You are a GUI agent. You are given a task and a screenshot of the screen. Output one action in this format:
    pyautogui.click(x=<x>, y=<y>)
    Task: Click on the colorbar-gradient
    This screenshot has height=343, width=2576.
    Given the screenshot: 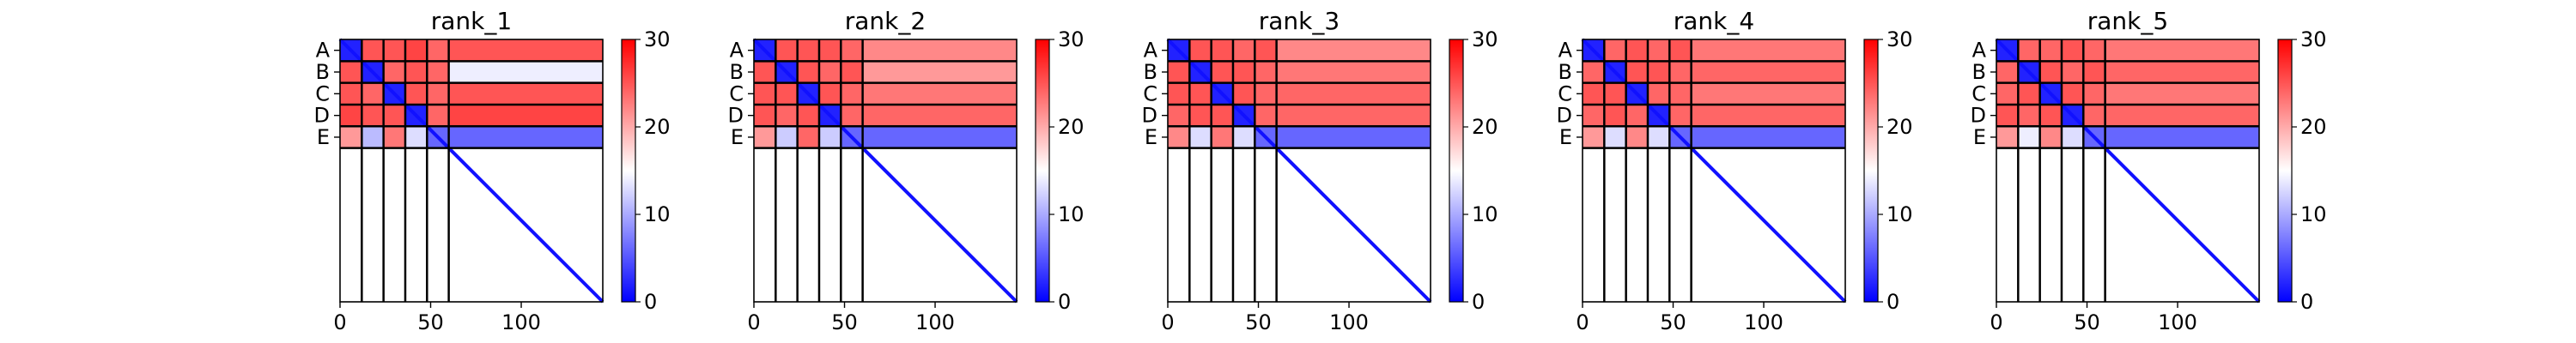 What is the action you would take?
    pyautogui.click(x=1042, y=171)
    